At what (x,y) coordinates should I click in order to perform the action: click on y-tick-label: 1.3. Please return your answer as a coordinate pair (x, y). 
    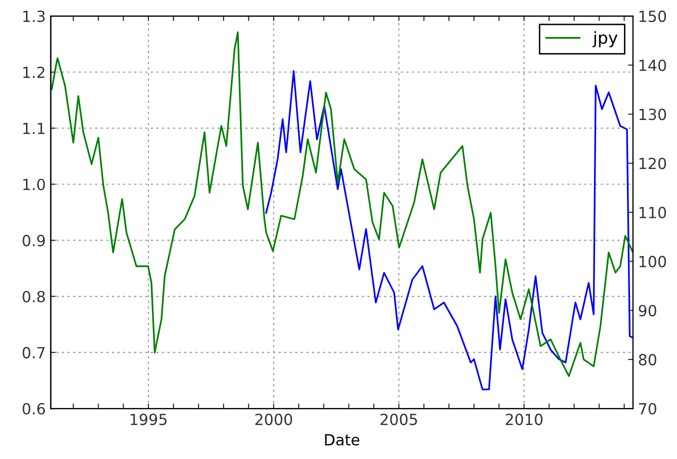
    Looking at the image, I should click on (34, 16).